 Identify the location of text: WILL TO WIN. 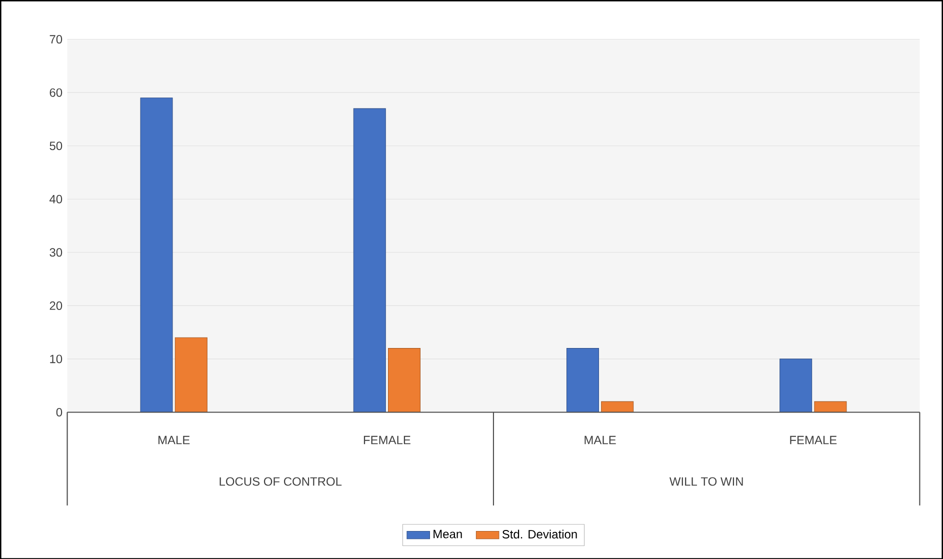
(706, 481).